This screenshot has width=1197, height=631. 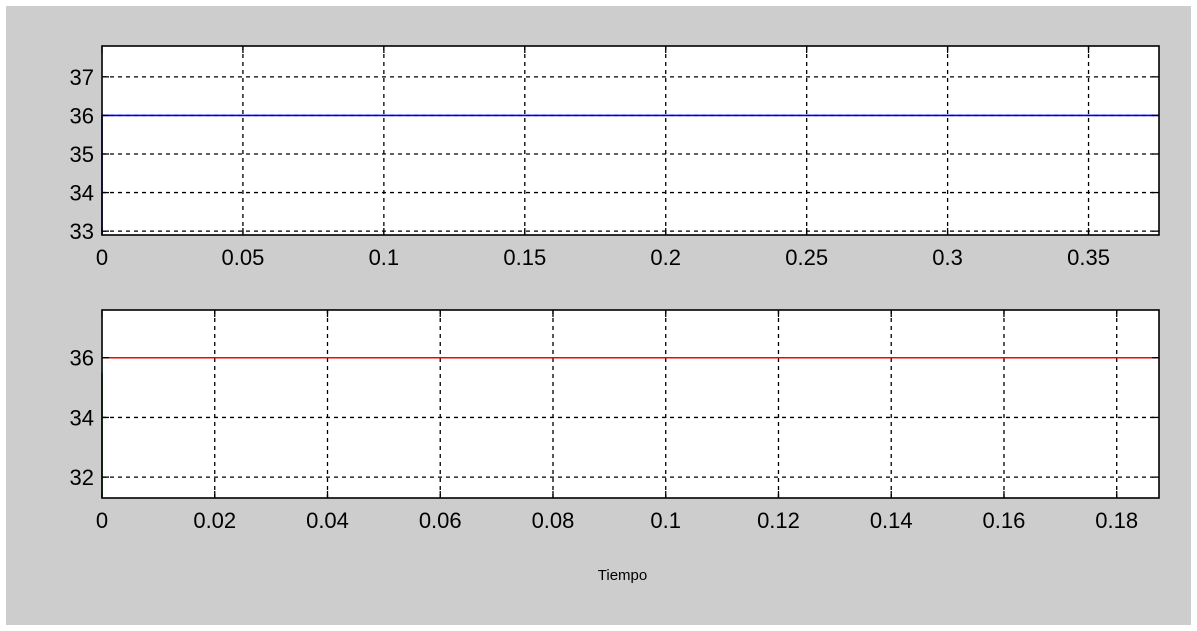 I want to click on axes-1-y-tick-label: 36, so click(x=82, y=115).